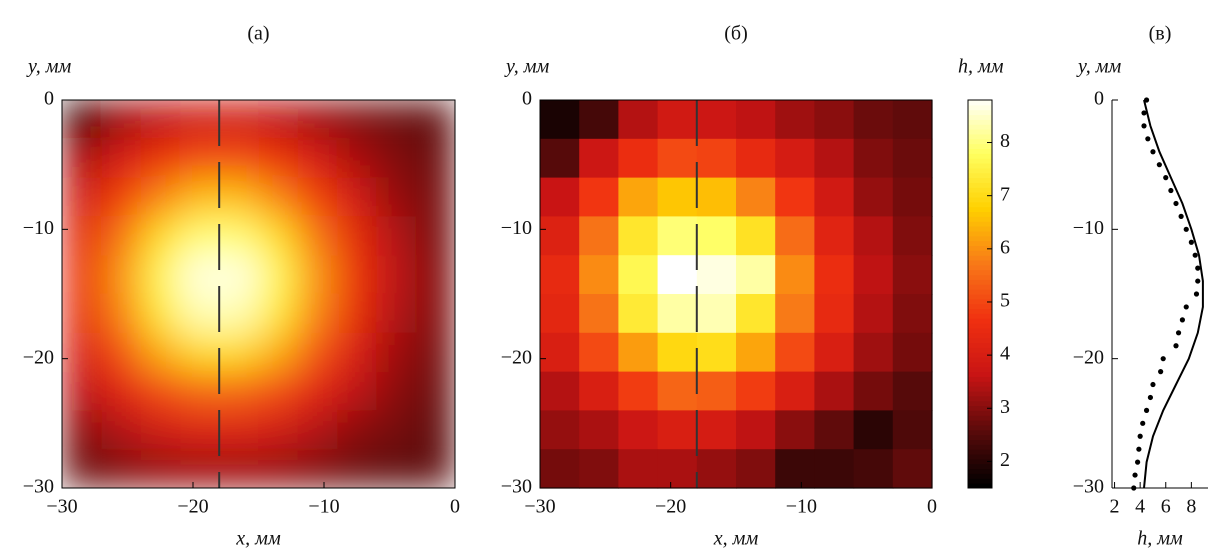 The image size is (1208, 553). I want to click on y-tick-label: −20, so click(38, 357).